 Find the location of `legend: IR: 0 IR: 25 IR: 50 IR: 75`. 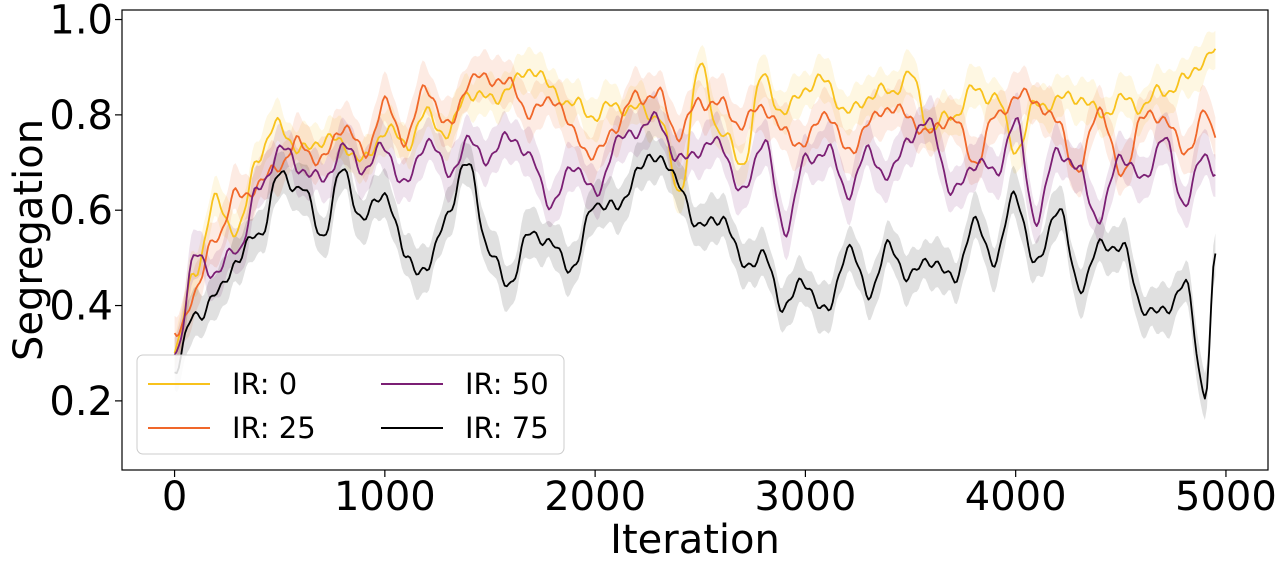

legend: IR: 0 IR: 25 IR: 50 IR: 75 is located at coordinates (350, 404).